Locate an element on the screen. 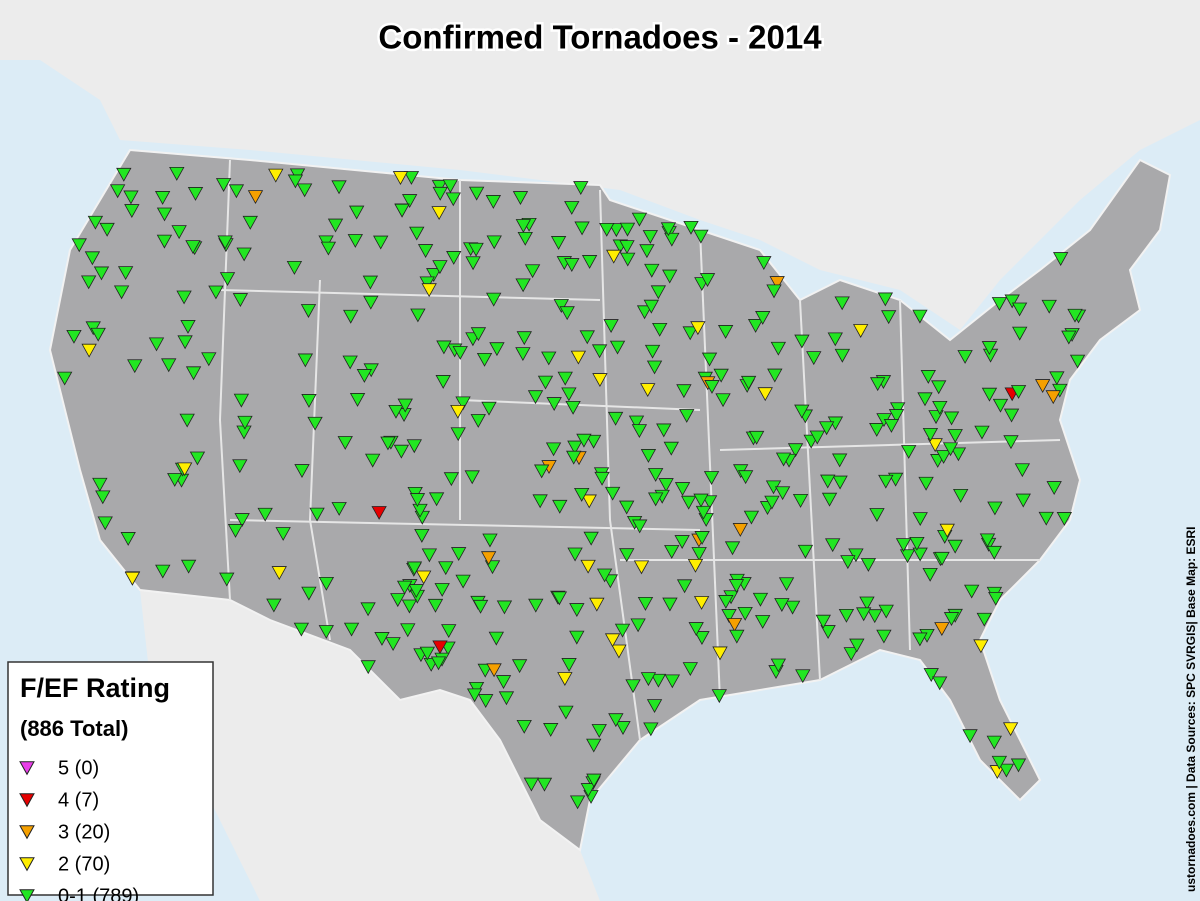  mexico is located at coordinates (370, 745).